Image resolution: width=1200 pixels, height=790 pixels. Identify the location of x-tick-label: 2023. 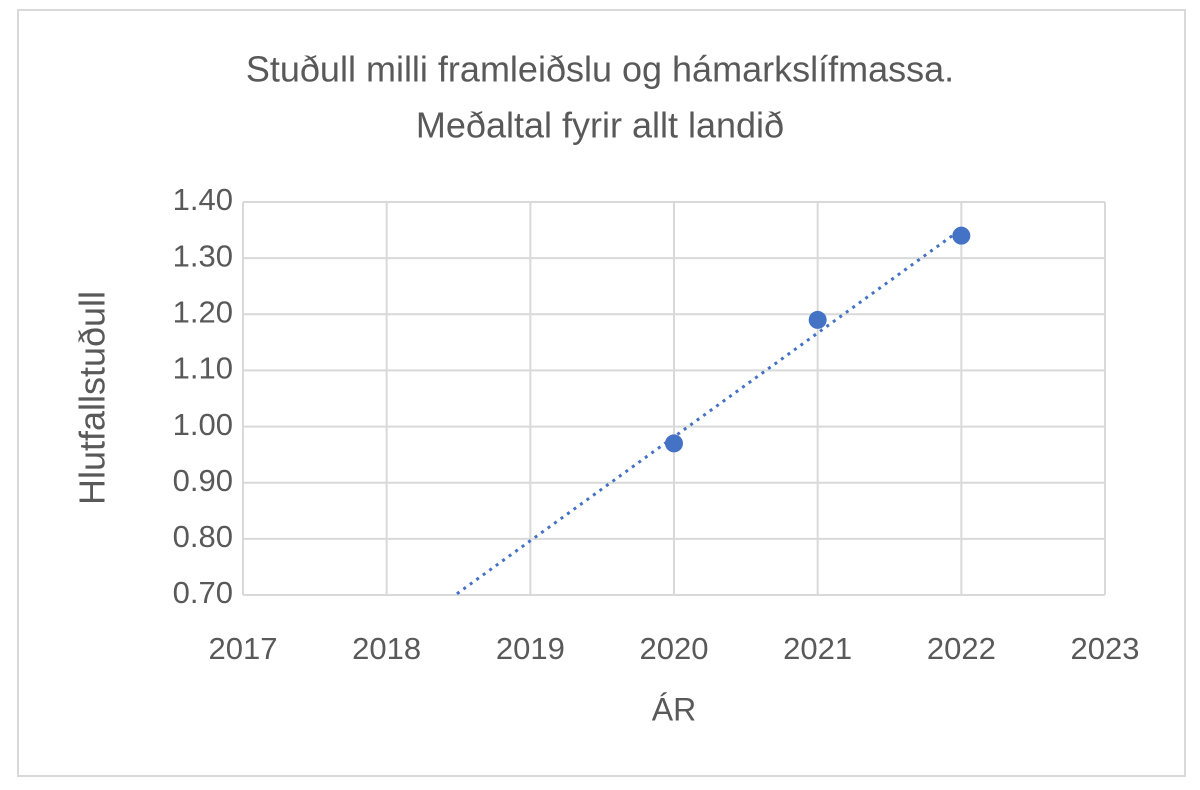
(1105, 648).